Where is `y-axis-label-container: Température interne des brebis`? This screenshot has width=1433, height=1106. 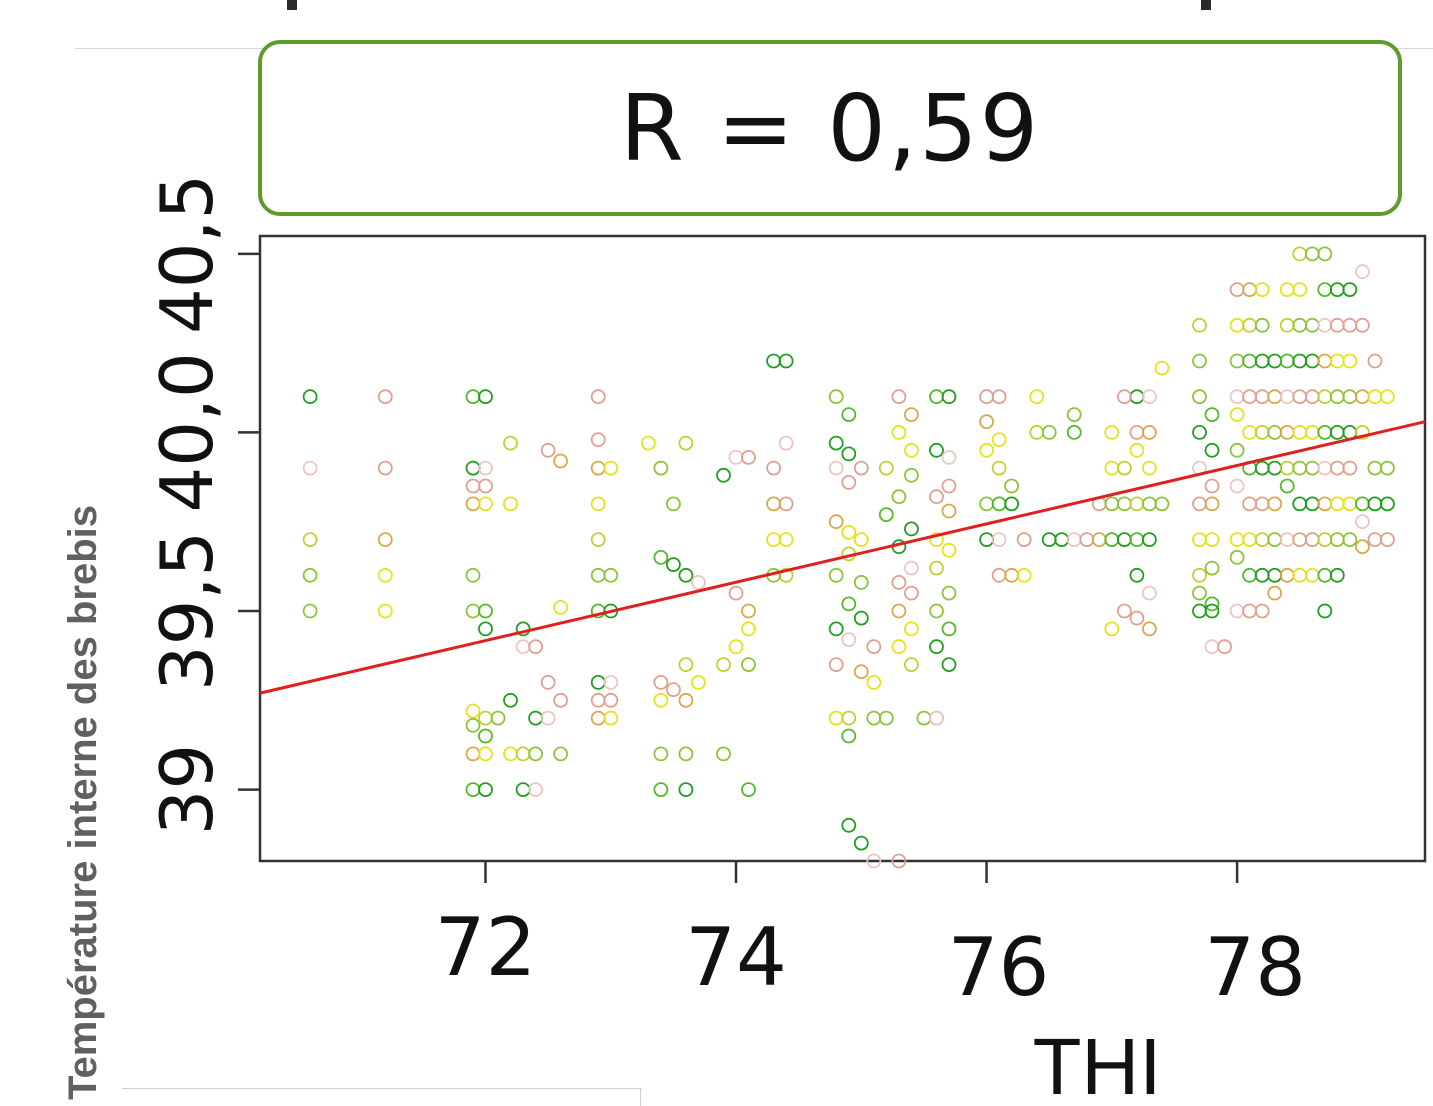
y-axis-label-container: Température interne des brebis is located at coordinates (83, 750).